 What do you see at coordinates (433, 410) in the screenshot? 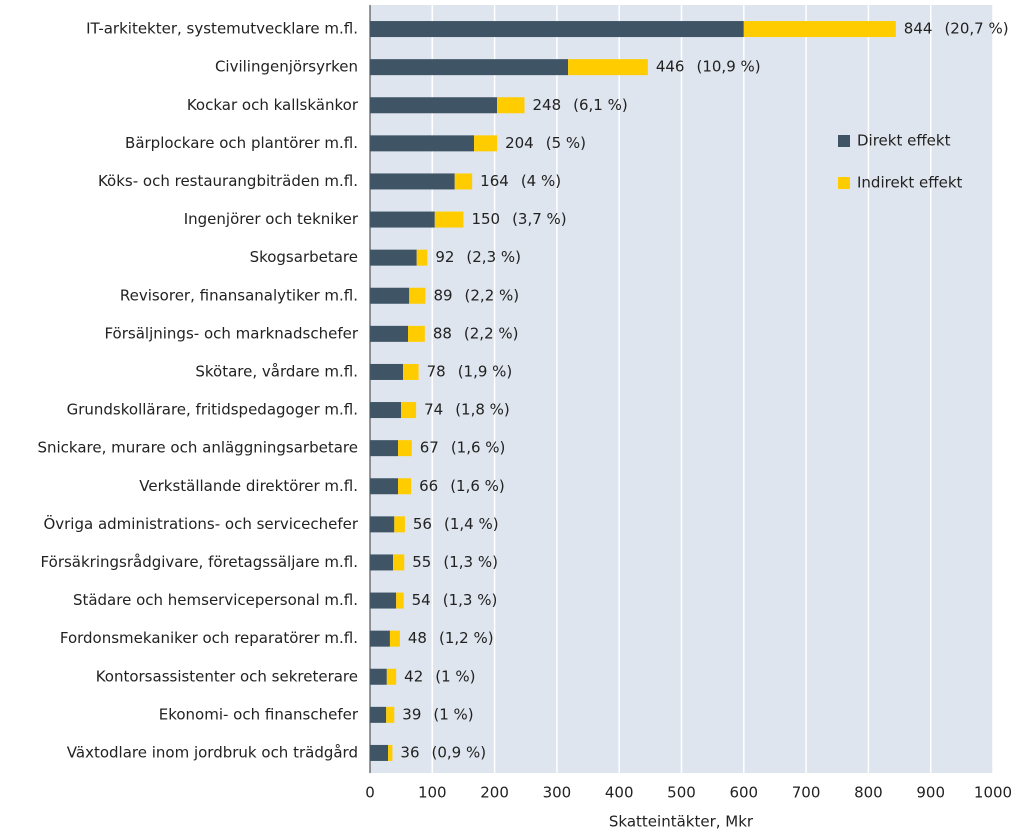
I see `total-label: 74` at bounding box center [433, 410].